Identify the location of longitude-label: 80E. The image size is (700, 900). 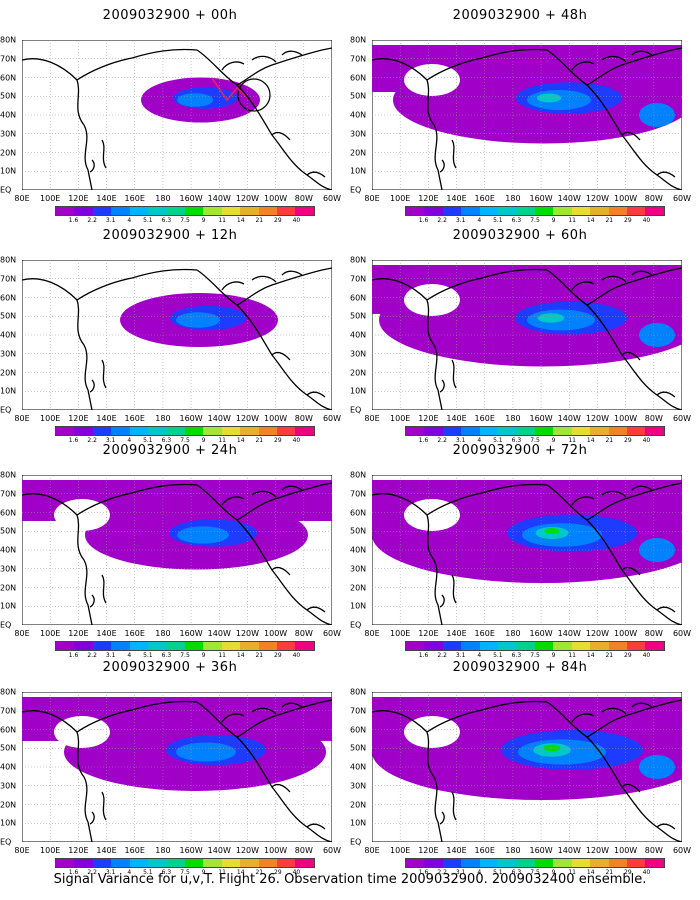
(372, 850).